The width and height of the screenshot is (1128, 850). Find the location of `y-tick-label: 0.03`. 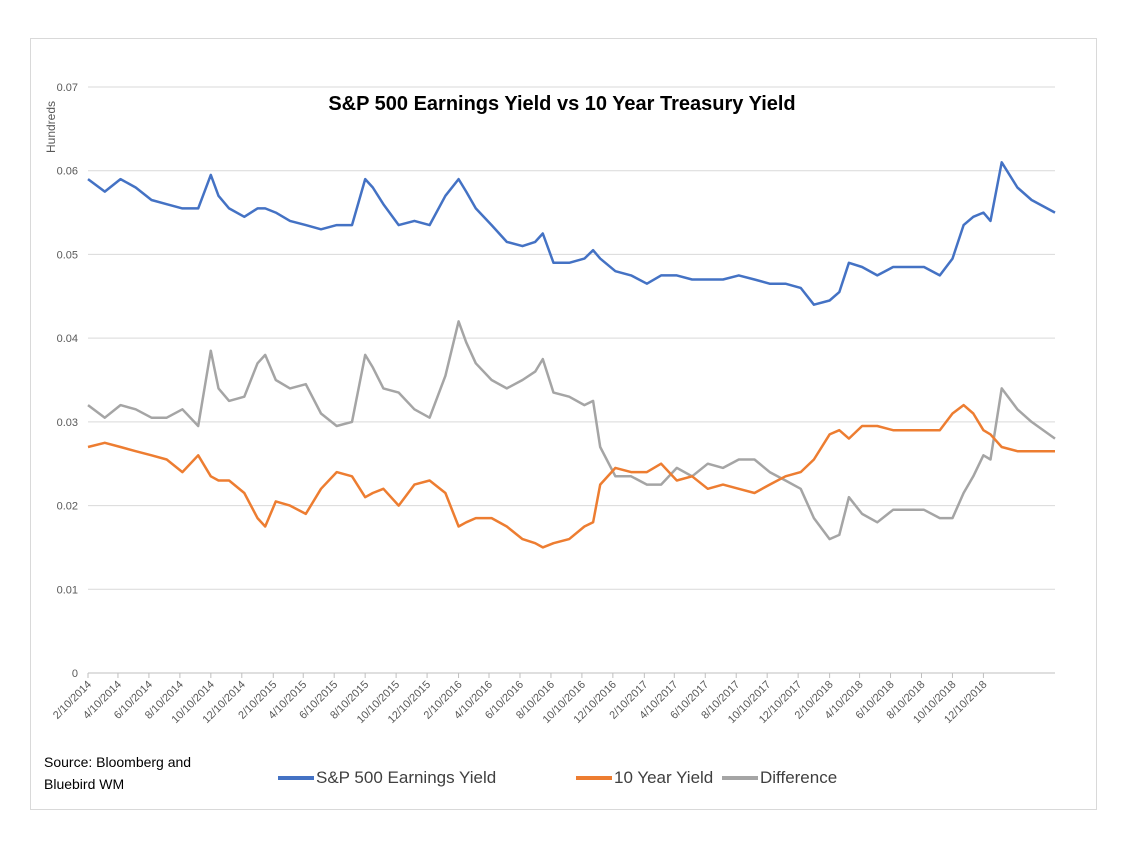

y-tick-label: 0.03 is located at coordinates (67, 423).